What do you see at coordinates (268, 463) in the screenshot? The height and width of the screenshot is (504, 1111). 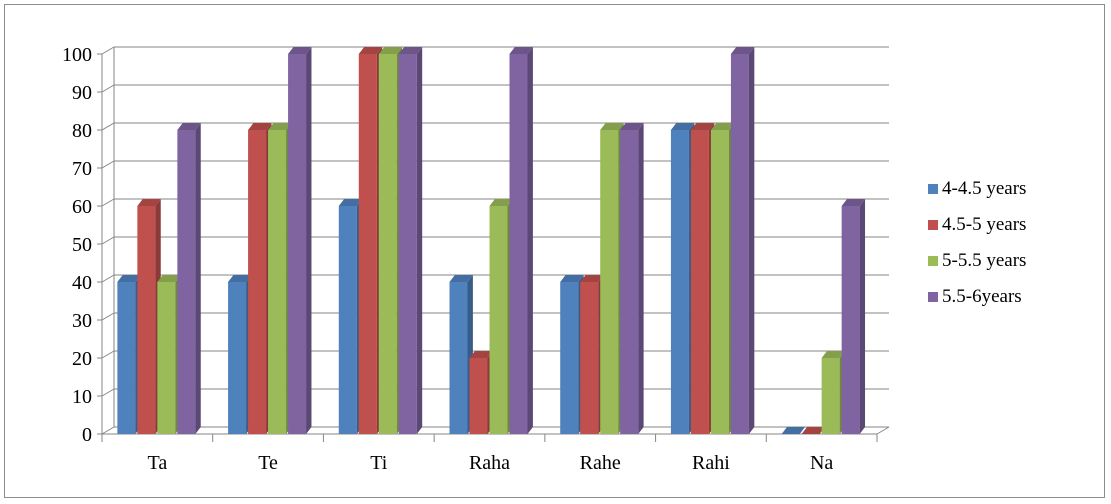 I see `x-tick-label: Te` at bounding box center [268, 463].